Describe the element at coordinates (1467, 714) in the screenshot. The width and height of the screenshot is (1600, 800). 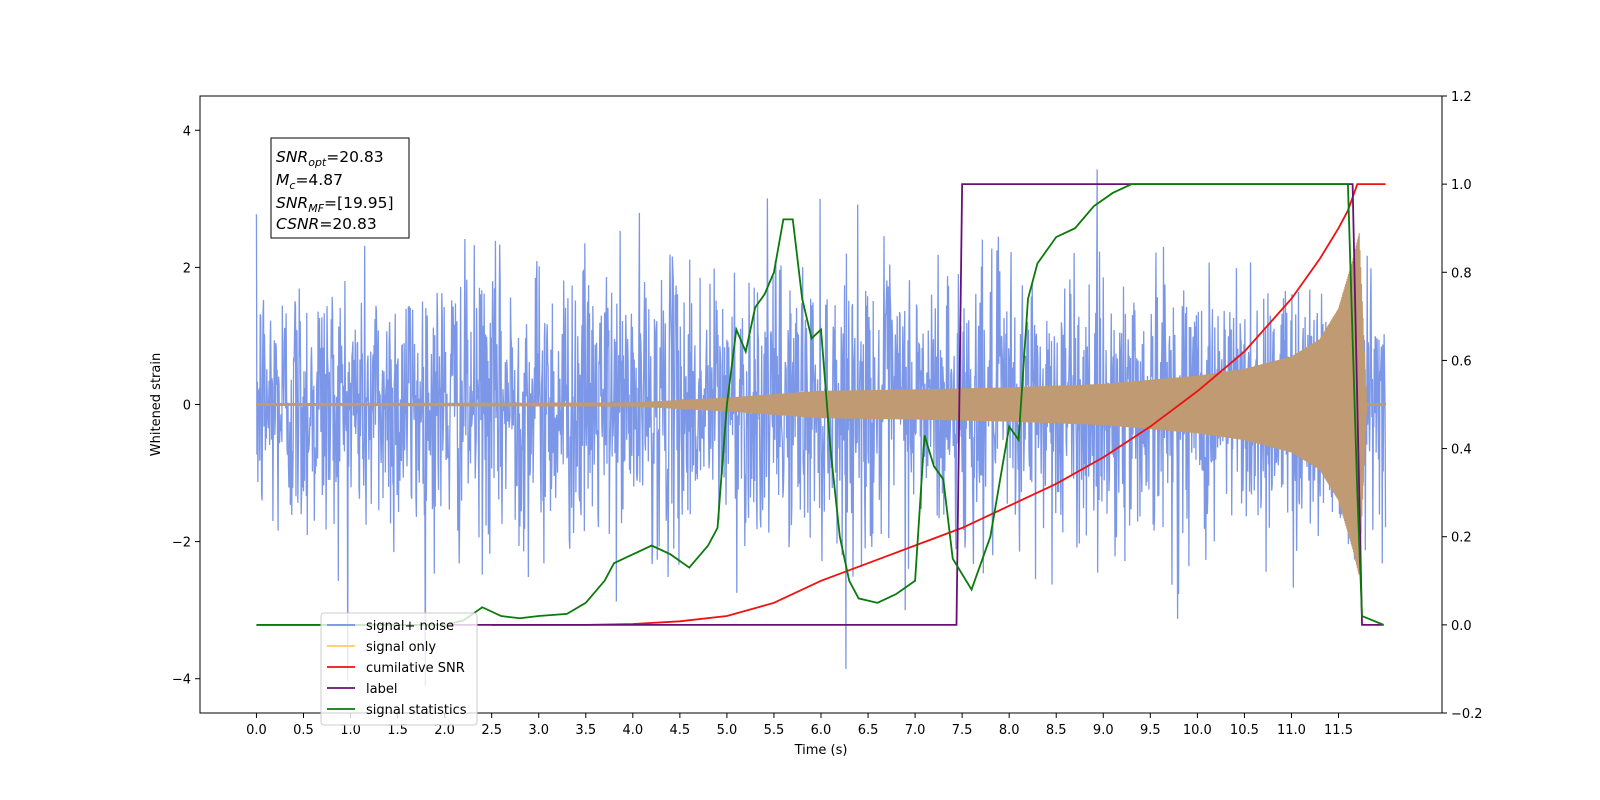
I see `y2-tick-label: −0.2` at that location.